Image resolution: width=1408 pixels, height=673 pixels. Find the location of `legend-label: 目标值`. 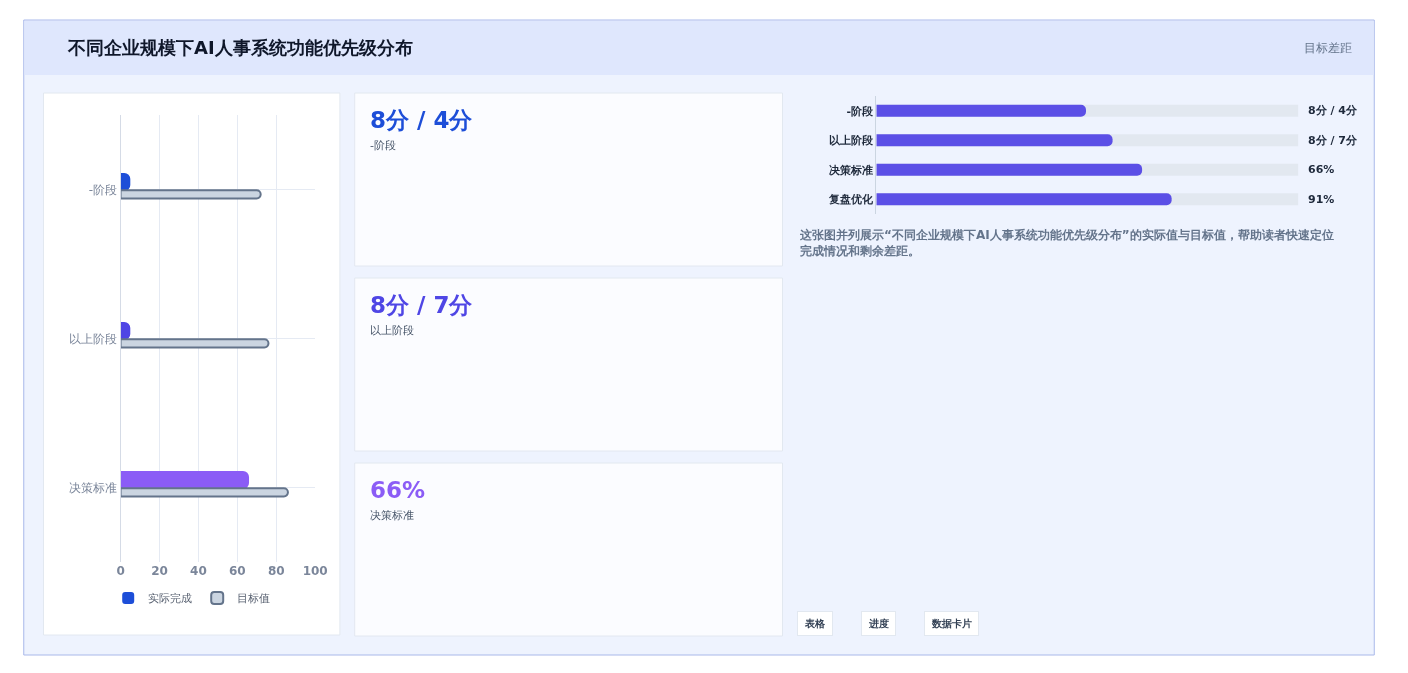

legend-label: 目标值 is located at coordinates (254, 599).